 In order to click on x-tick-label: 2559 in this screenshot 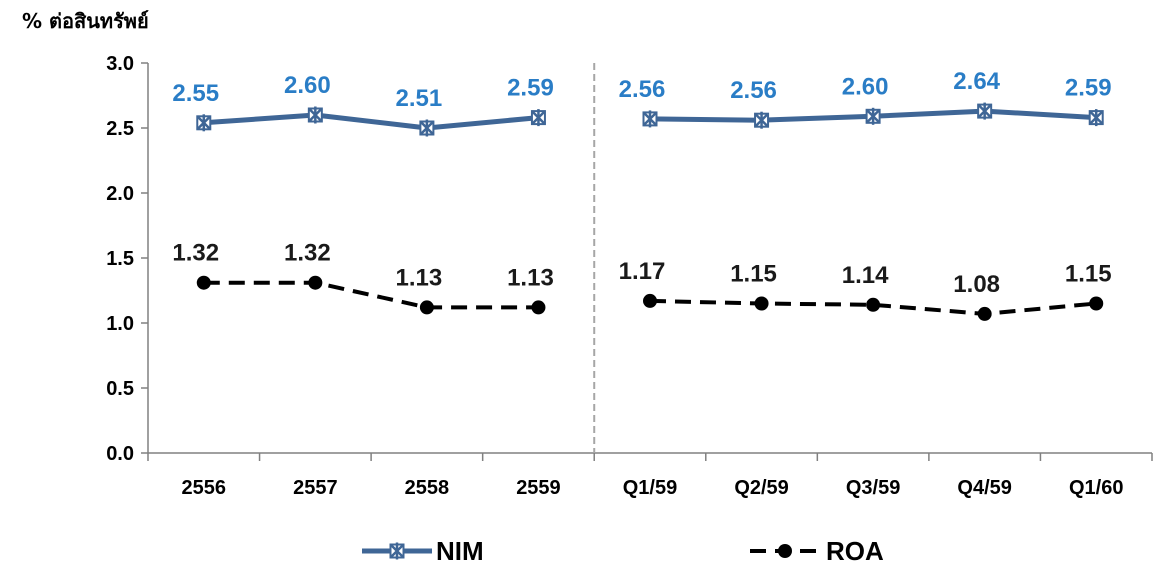, I will do `click(538, 488)`.